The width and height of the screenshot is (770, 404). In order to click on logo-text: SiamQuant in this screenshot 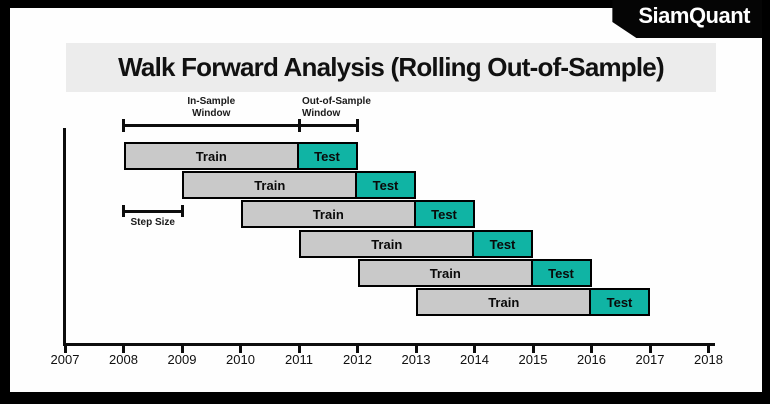, I will do `click(694, 15)`.